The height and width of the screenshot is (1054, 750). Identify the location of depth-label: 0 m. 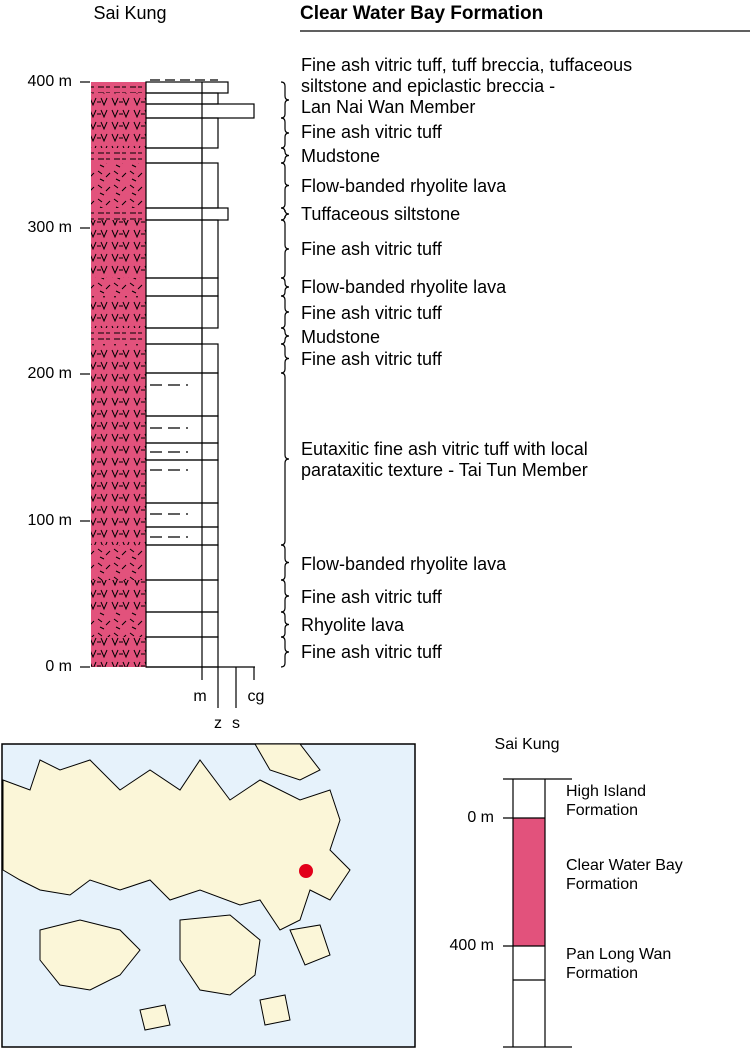
(58, 666).